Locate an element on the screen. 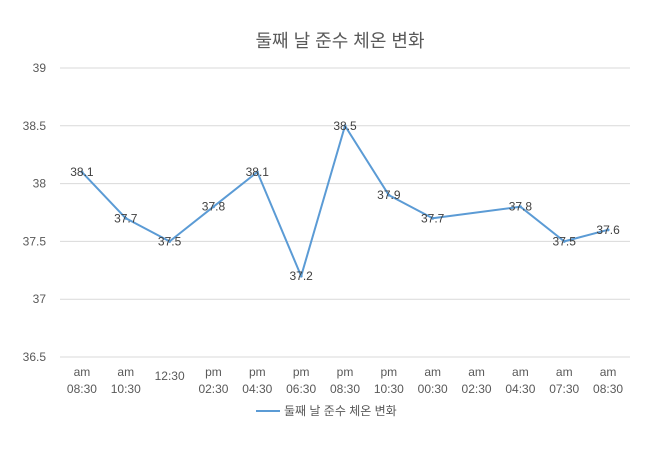 The image size is (665, 459). data-label: 37.6 is located at coordinates (608, 230).